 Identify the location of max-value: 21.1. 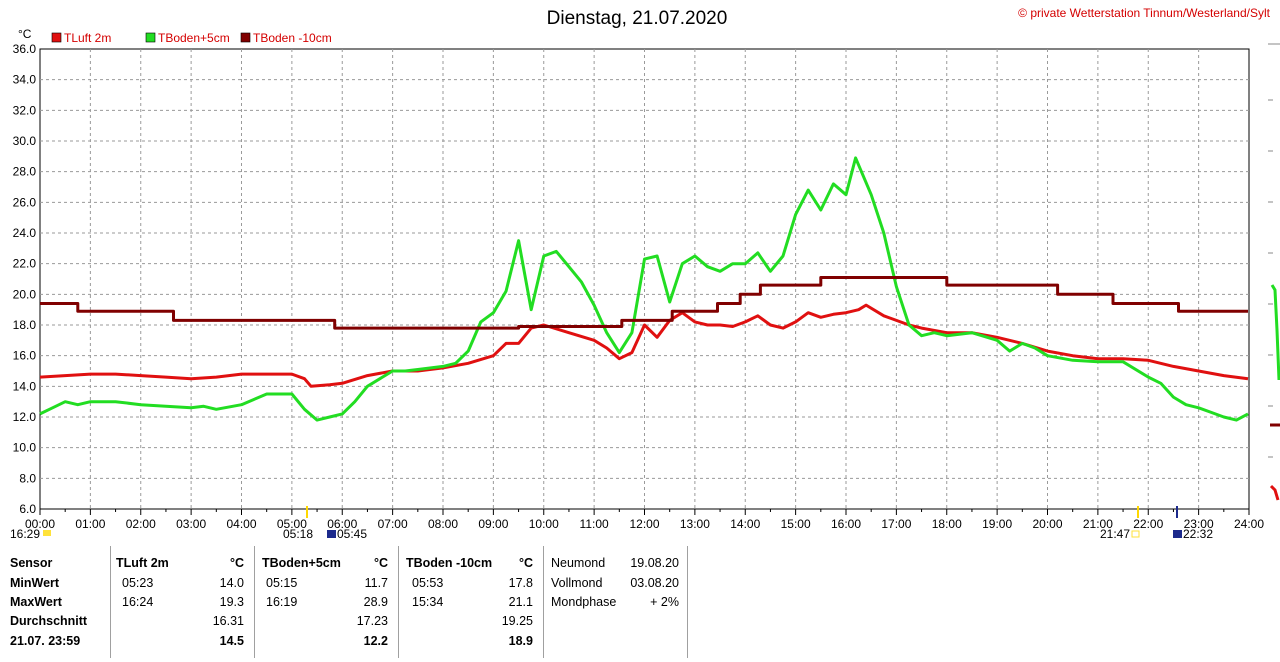
(520, 602).